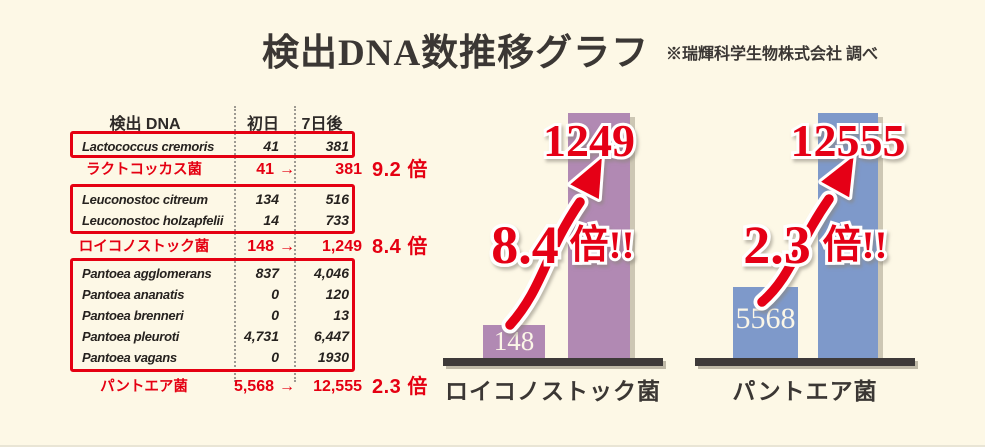 This screenshot has height=447, width=985. What do you see at coordinates (400, 387) in the screenshot?
I see `growth-factor: 2.3 倍` at bounding box center [400, 387].